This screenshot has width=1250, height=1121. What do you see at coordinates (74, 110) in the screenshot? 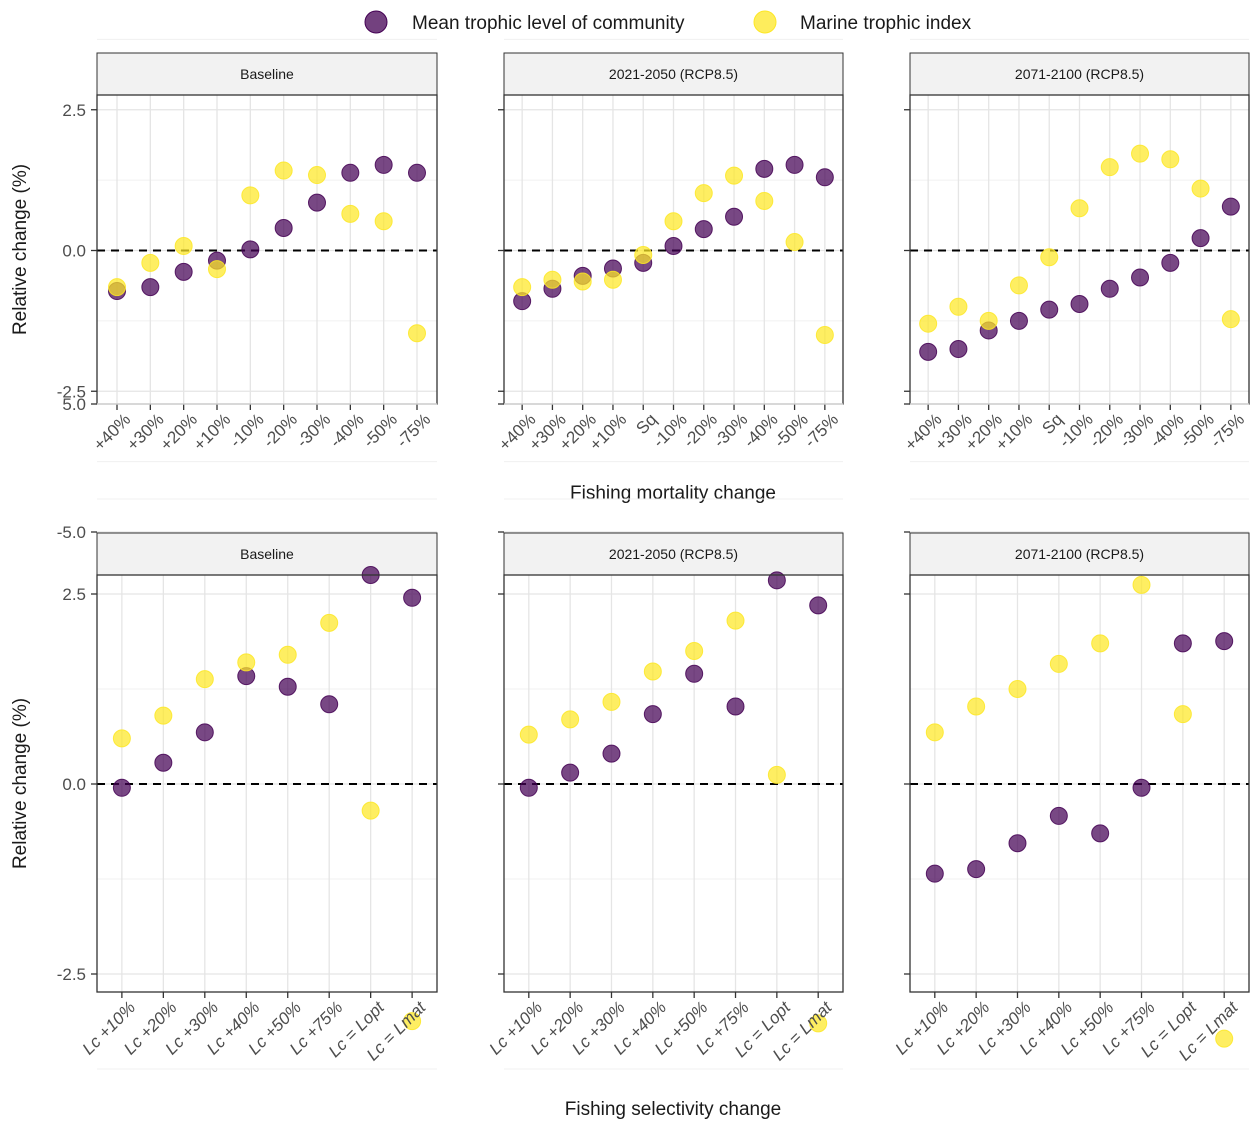
I see `y-tick-label: 2.5` at bounding box center [74, 110].